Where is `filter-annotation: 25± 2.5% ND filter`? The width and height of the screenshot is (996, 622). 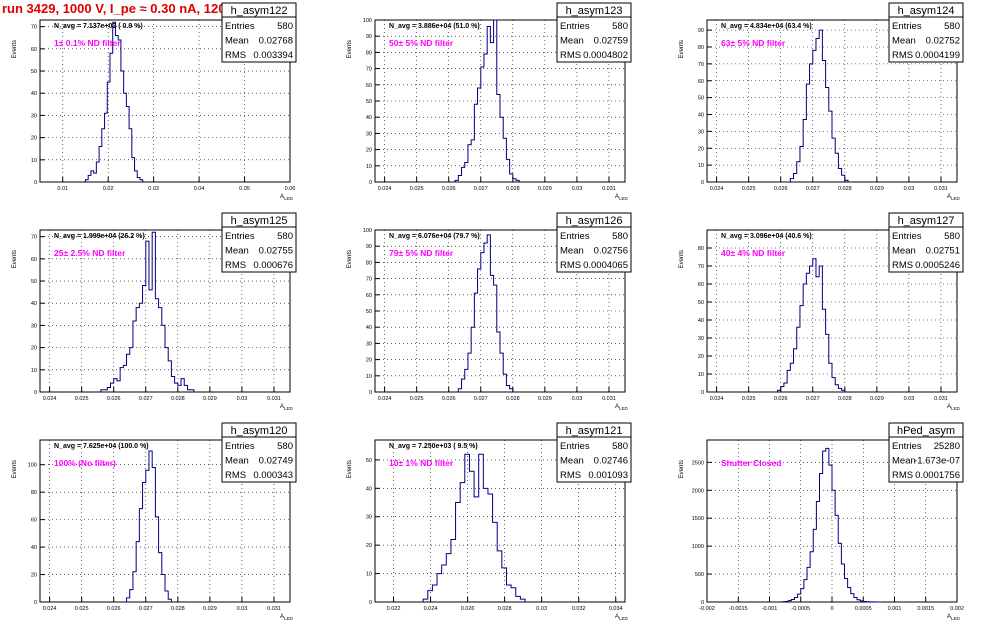 filter-annotation: 25± 2.5% ND filter is located at coordinates (90, 253).